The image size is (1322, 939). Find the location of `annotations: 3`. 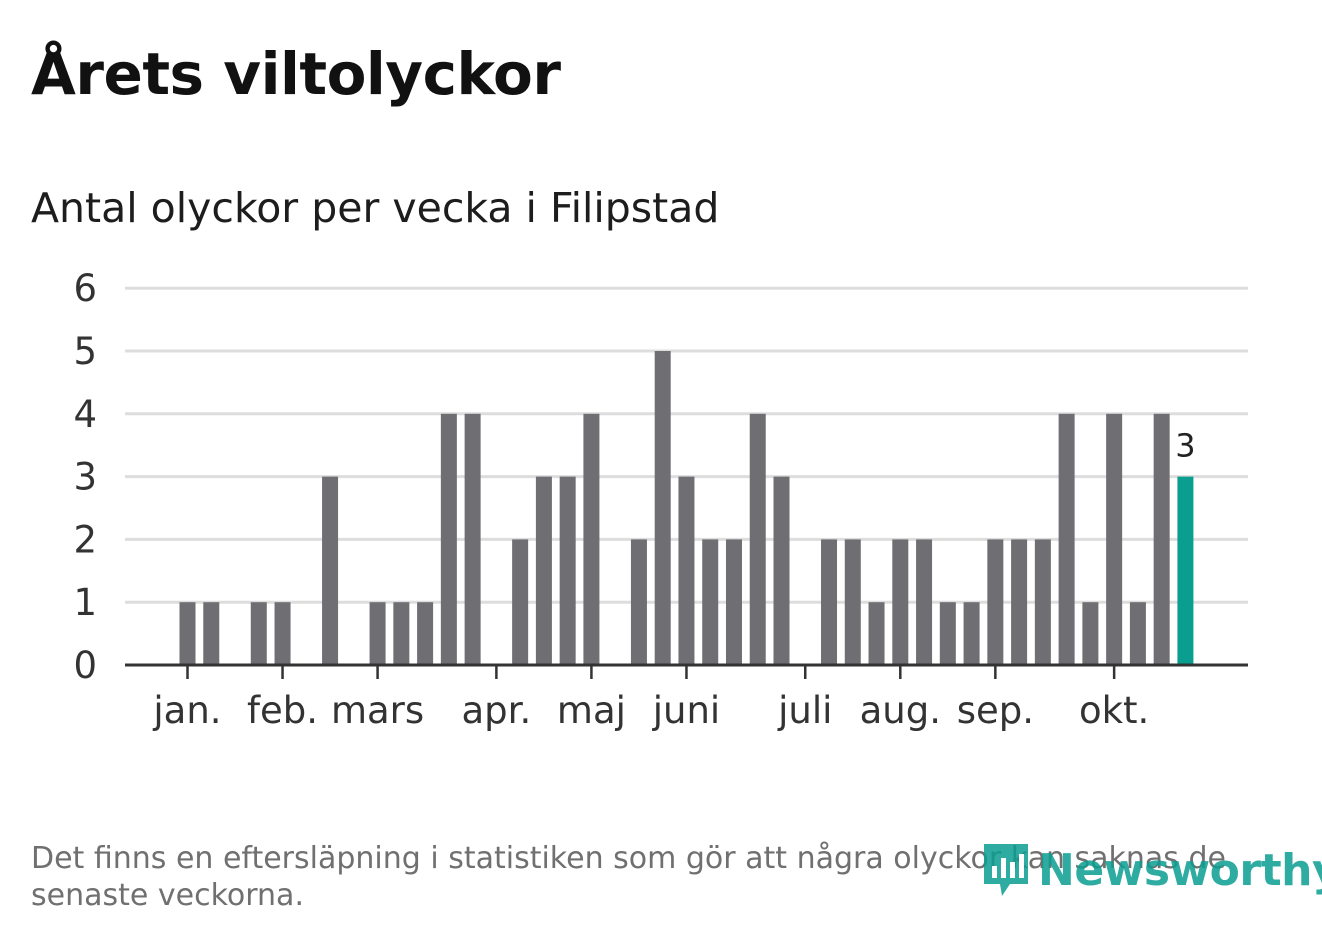

annotations: 3 is located at coordinates (1185, 446).